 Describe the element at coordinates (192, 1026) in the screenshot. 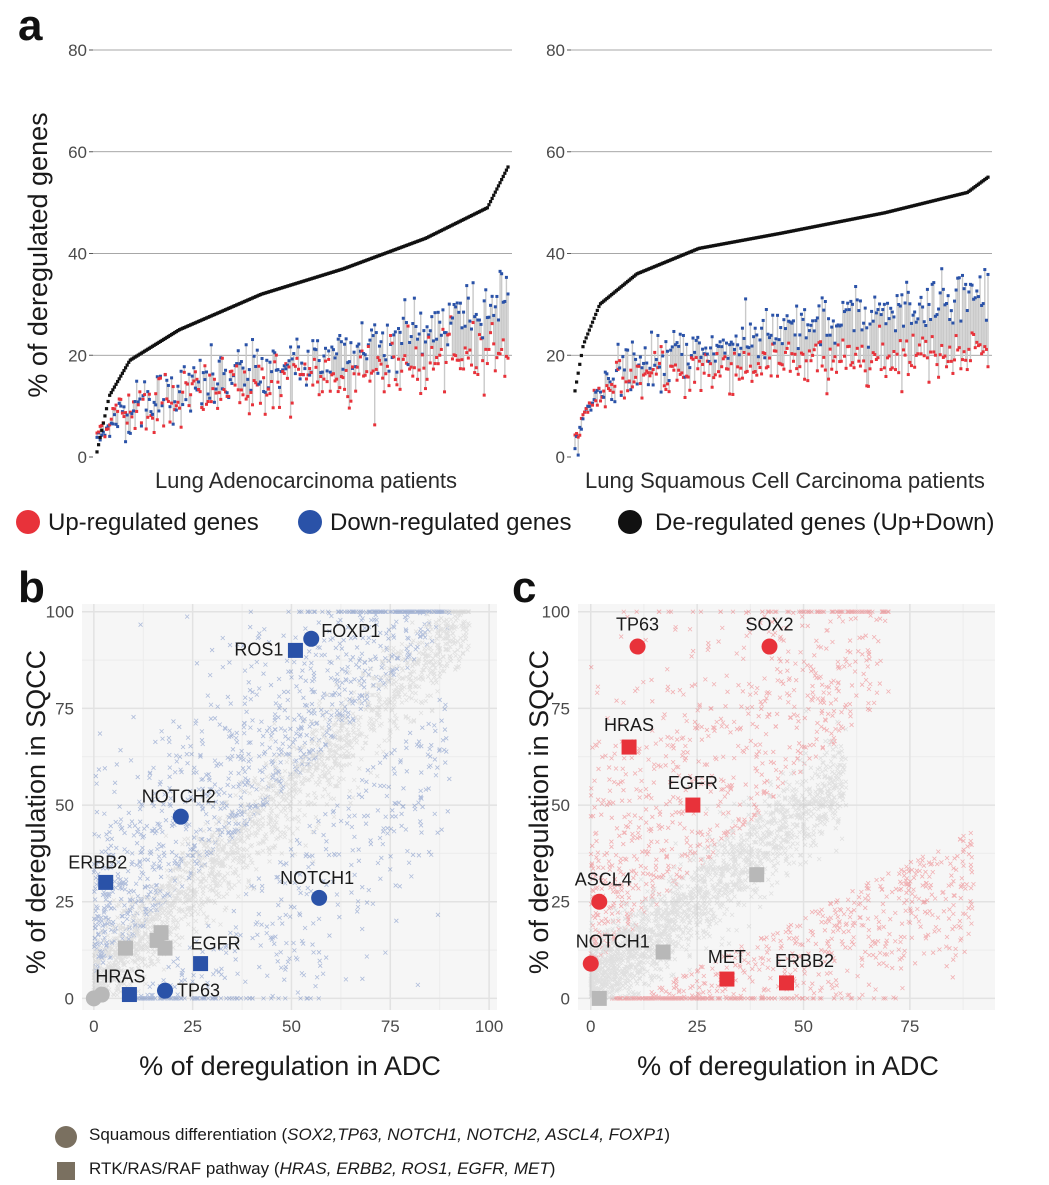

I see `x-tick-label: 25` at that location.